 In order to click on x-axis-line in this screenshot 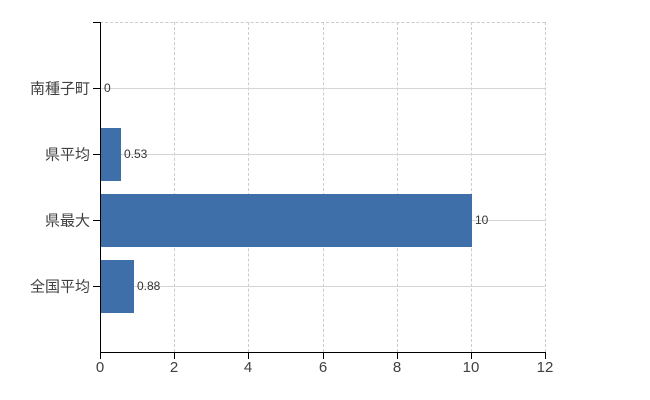, I will do `click(323, 352)`.